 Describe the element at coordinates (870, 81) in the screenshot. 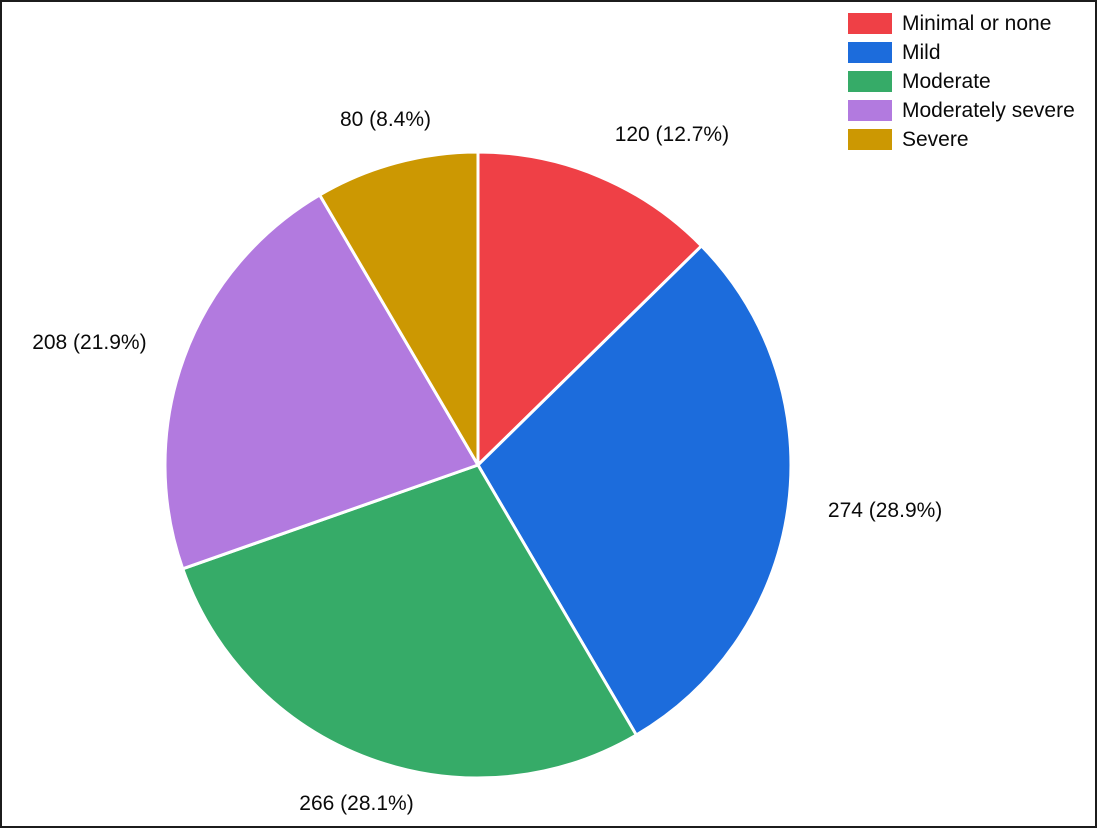

I see `legend-swatch-moderate` at that location.